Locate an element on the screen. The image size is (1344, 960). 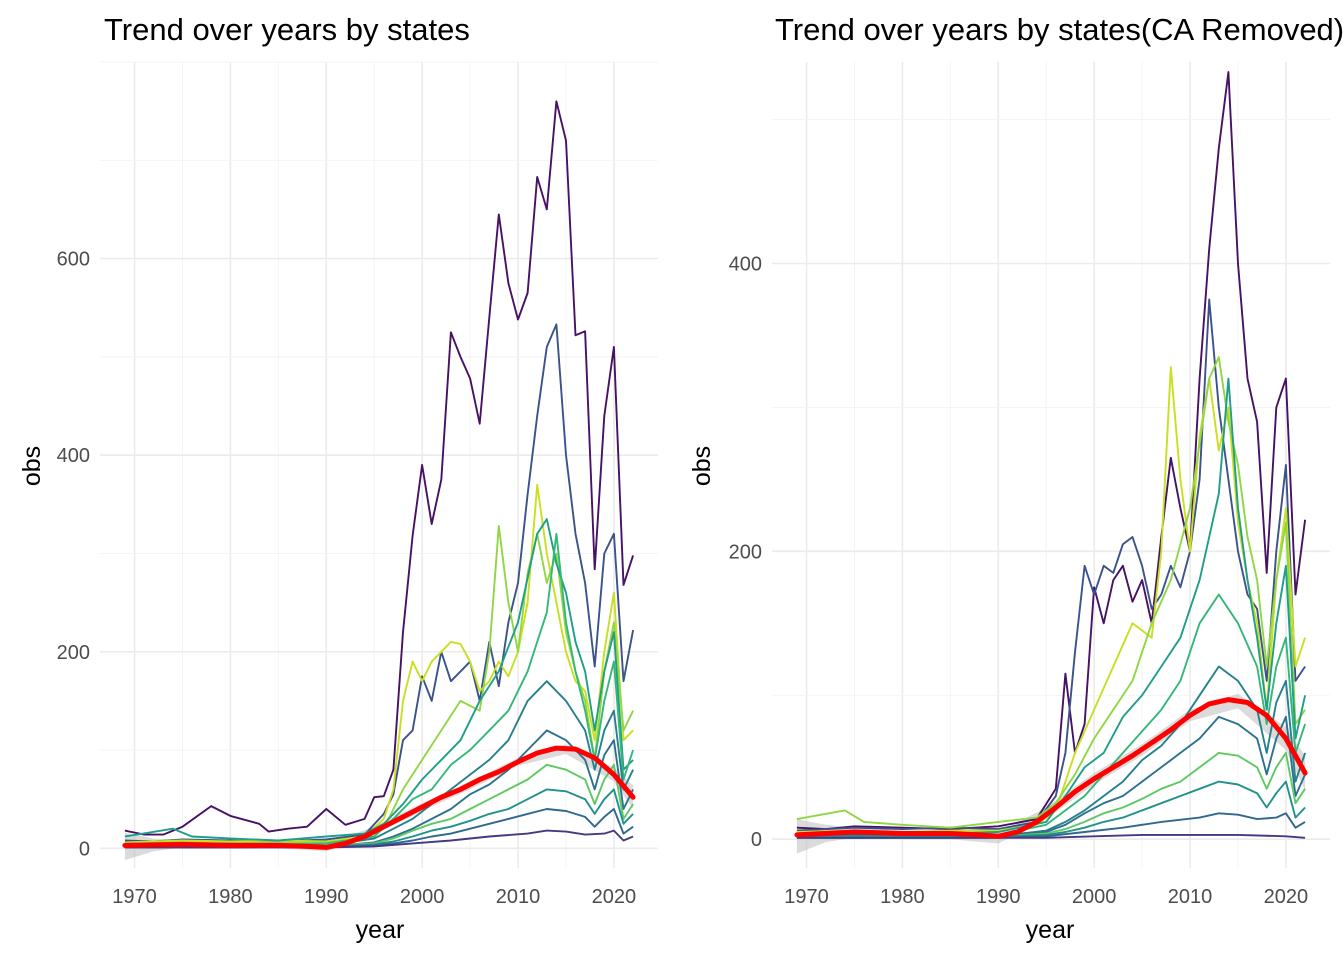
right-chart-title: Trend over years by states(CA Removed) is located at coordinates (1059, 29).